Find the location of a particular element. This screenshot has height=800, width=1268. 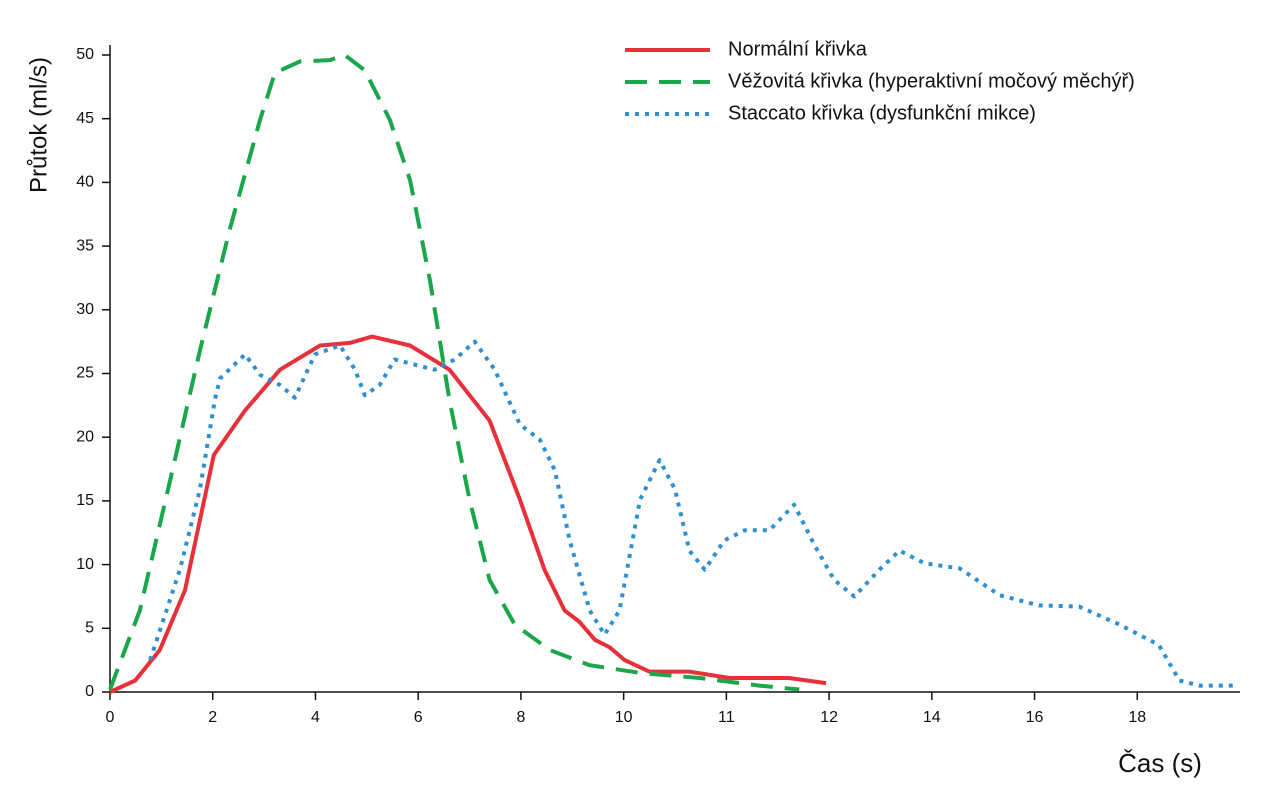

y-tick-label: 20 is located at coordinates (85, 436).